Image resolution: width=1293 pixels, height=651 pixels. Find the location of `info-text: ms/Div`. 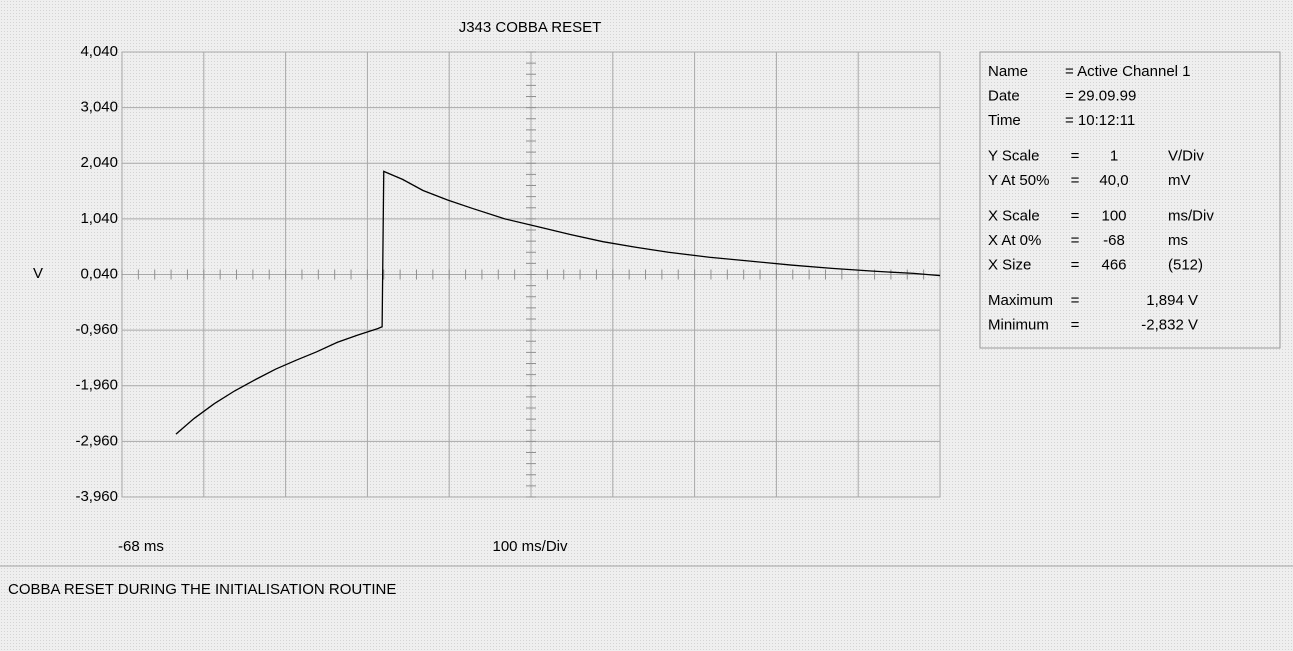

info-text: ms/Div is located at coordinates (1191, 215).